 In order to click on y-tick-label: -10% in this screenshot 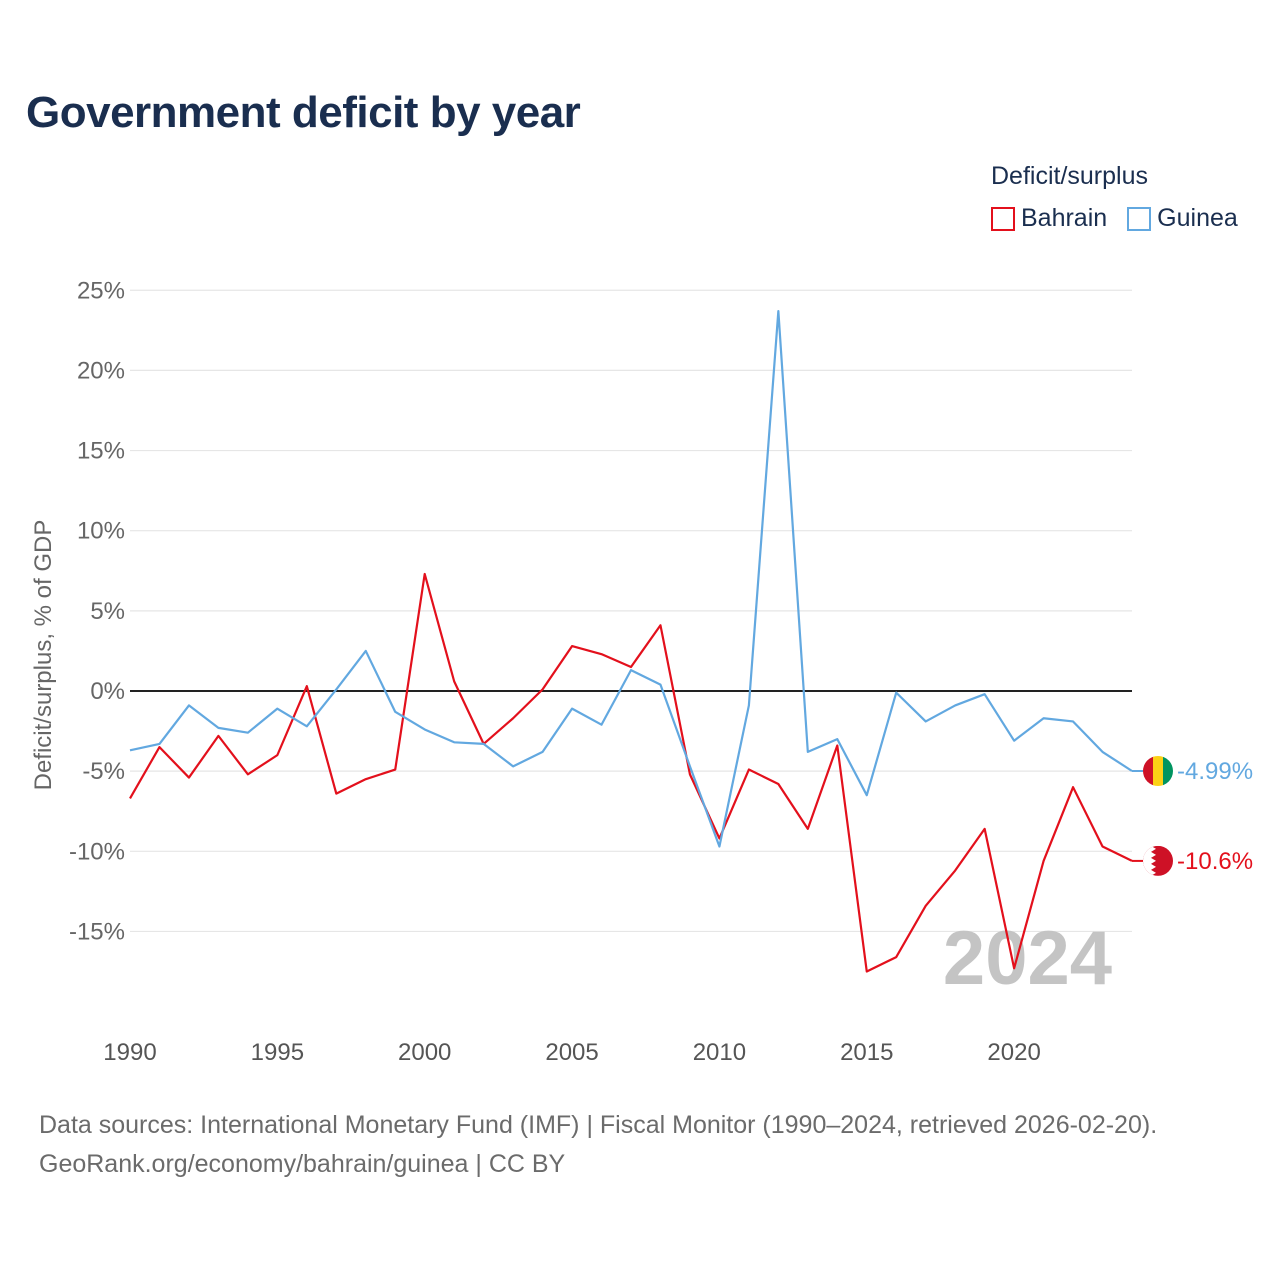, I will do `click(97, 851)`.